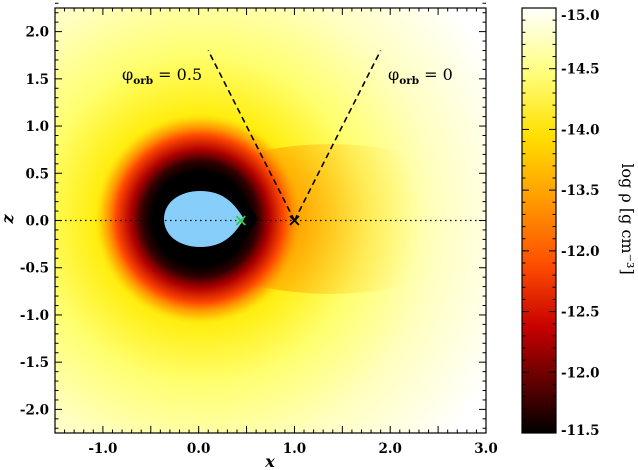  I want to click on x-axis-title: x, so click(269, 461).